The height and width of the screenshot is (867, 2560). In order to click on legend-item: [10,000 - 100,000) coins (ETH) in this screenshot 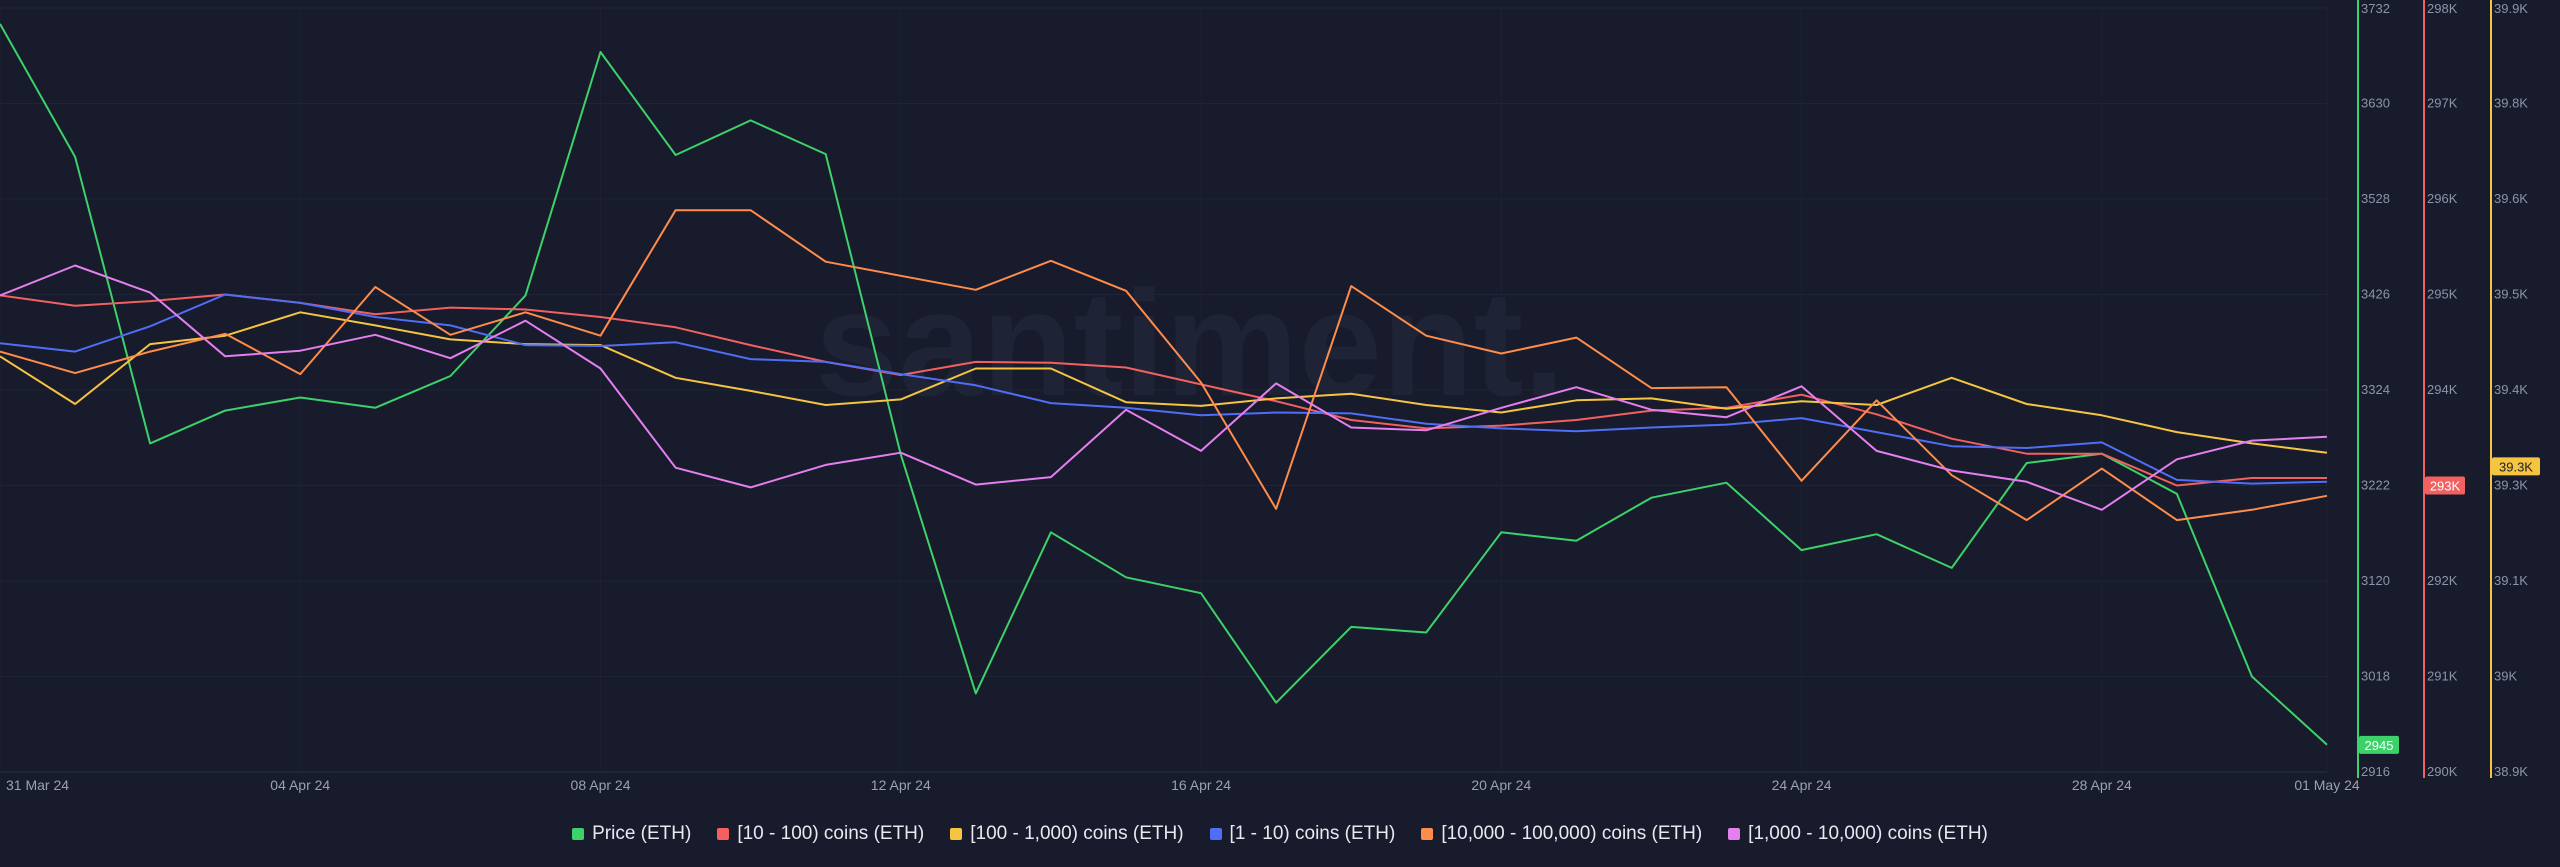, I will do `click(1561, 834)`.